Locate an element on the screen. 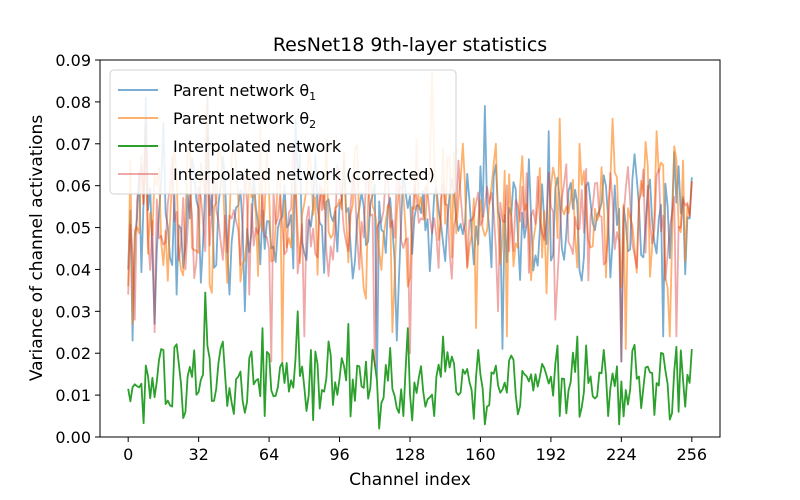  legend-box is located at coordinates (283, 132).